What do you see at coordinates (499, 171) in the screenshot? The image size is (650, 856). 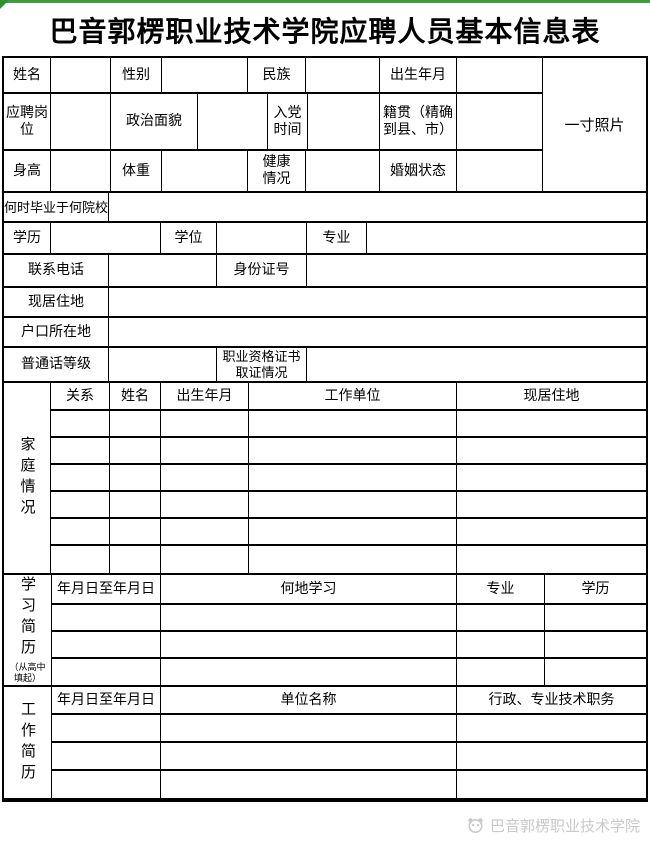 I see `marital-status-value-cell` at bounding box center [499, 171].